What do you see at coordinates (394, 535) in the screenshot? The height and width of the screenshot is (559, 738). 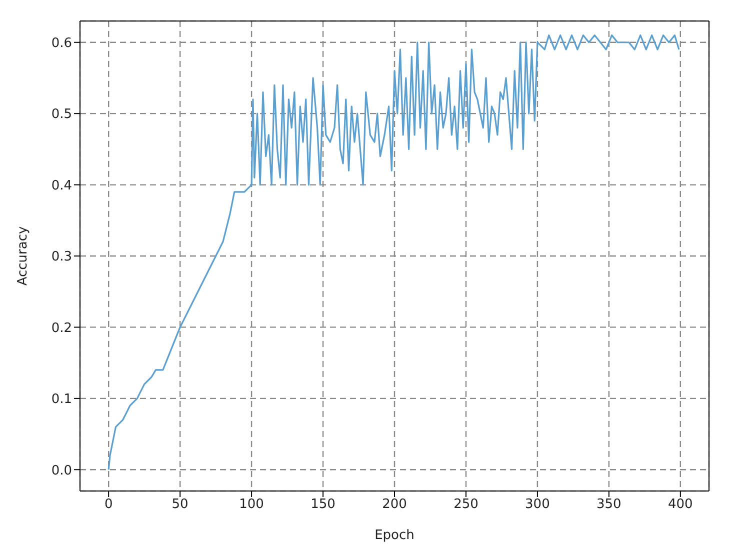 I see `x-axis-title: Epoch` at bounding box center [394, 535].